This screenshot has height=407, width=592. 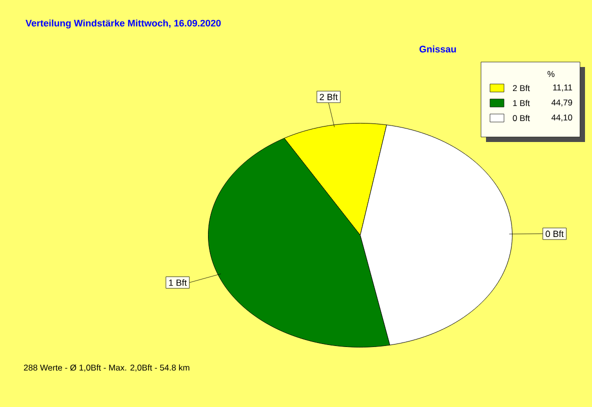 I want to click on chart-subtitle: Gnissau, so click(x=438, y=49).